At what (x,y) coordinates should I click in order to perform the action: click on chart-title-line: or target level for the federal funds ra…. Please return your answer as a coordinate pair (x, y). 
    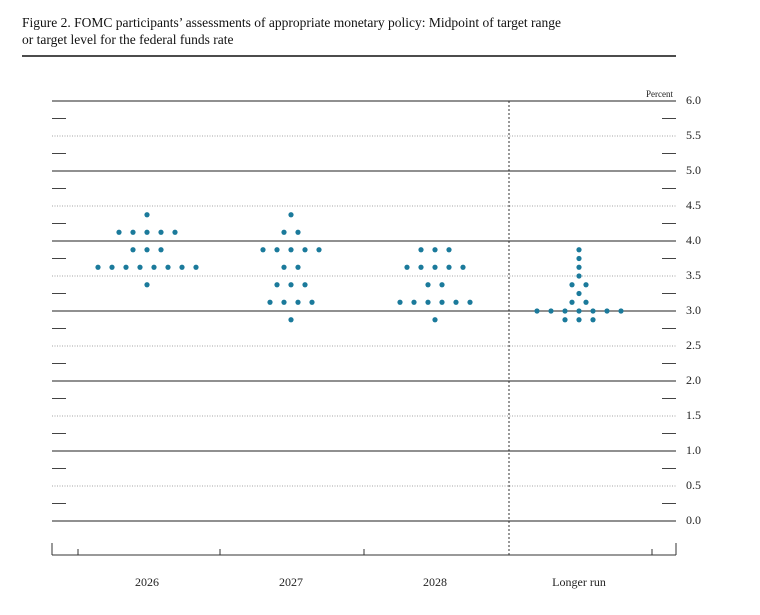
    Looking at the image, I should click on (128, 39).